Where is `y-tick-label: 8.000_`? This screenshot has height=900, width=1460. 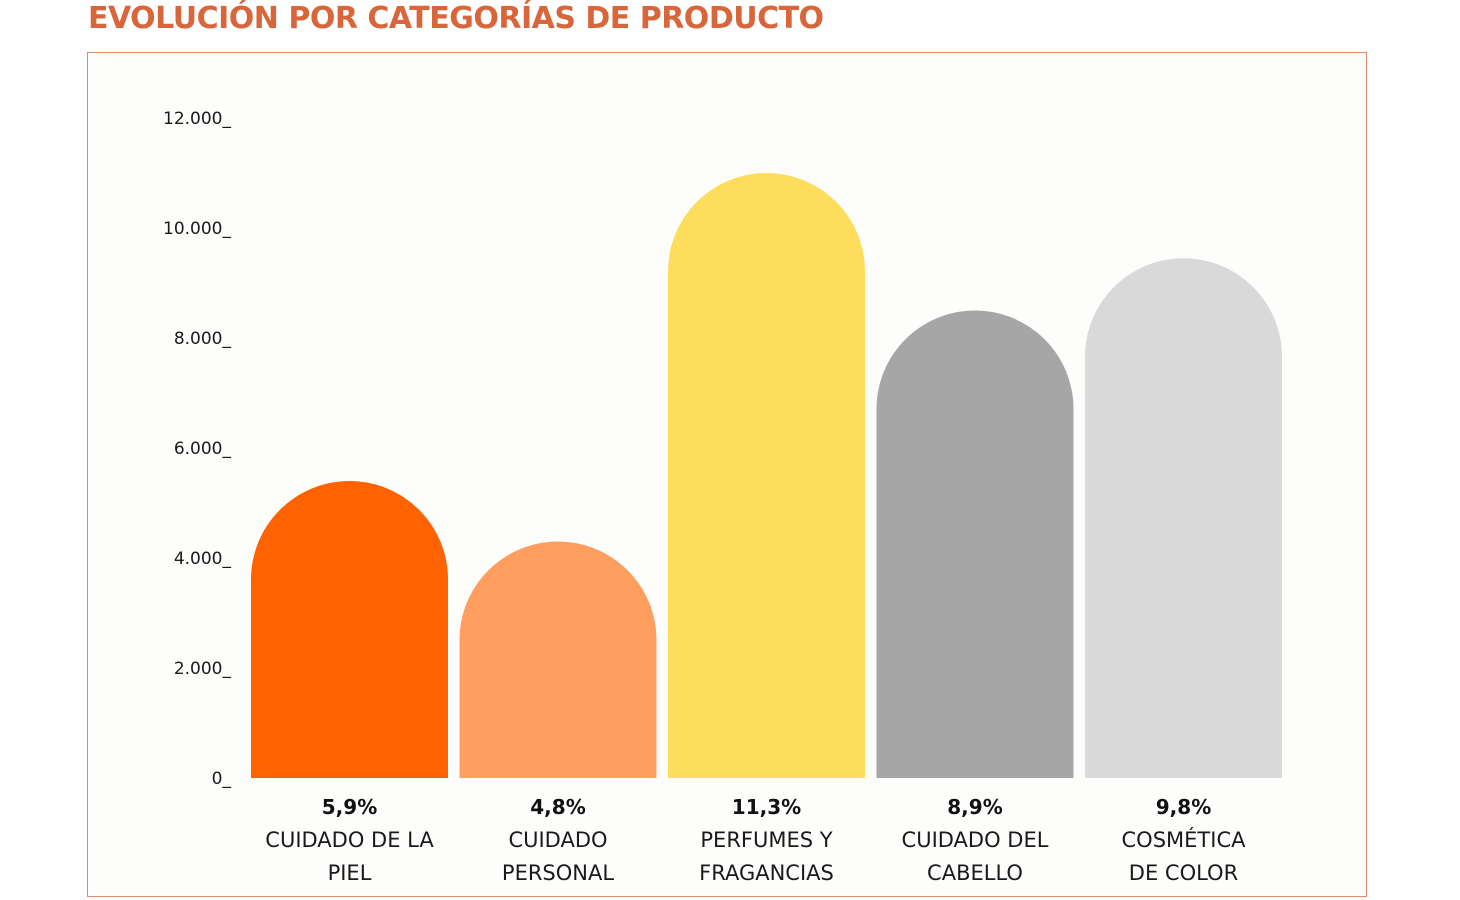 y-tick-label: 8.000_ is located at coordinates (203, 339).